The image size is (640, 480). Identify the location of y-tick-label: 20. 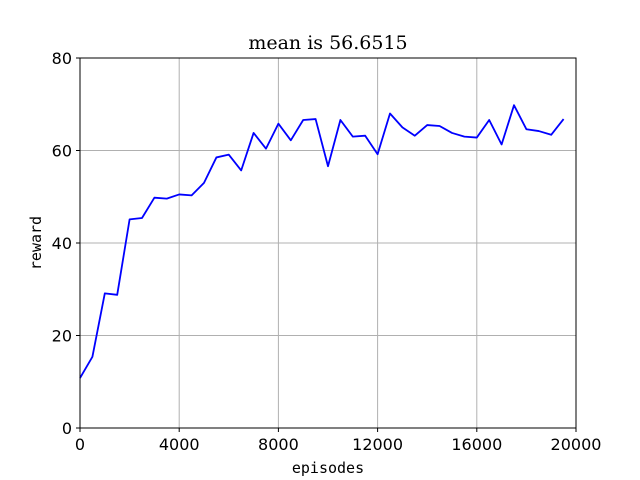
(62, 336).